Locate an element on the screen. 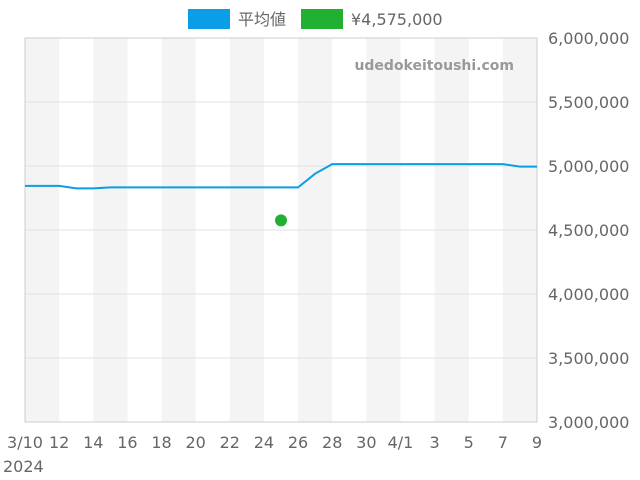  x-tick-label: 28 is located at coordinates (332, 442).